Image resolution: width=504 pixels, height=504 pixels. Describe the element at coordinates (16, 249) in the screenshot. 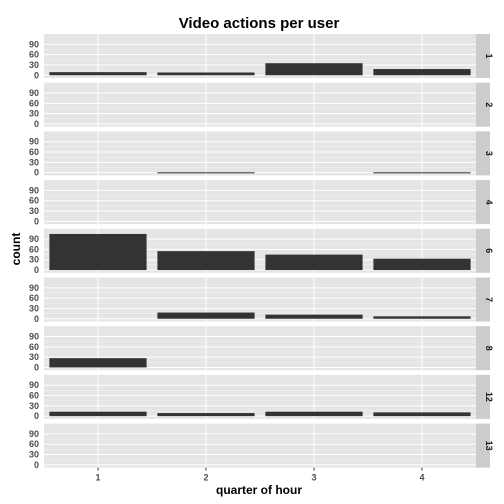

I see `y-axis-title: count` at that location.